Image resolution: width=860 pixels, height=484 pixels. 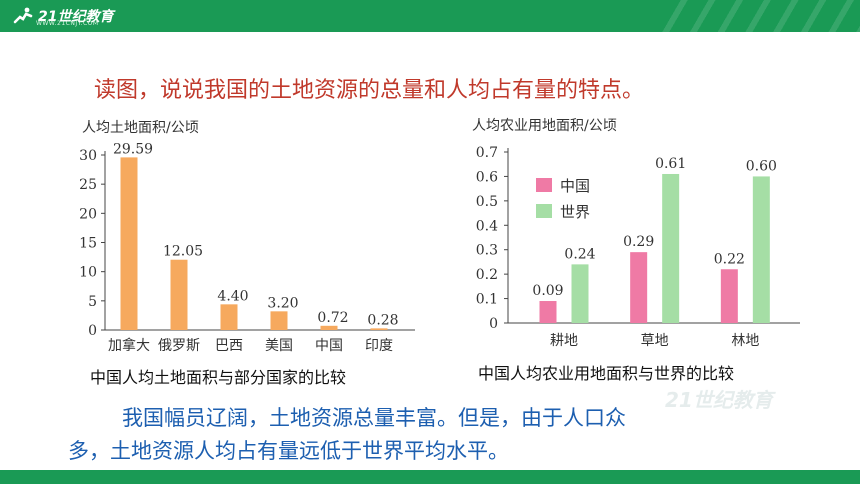 What do you see at coordinates (332, 318) in the screenshot?
I see `left-bar-value-label: 0.72` at bounding box center [332, 318].